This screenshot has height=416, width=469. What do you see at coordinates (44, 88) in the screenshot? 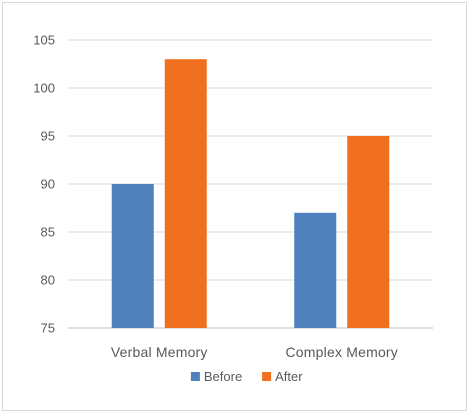
I see `y-tick-label: 100` at bounding box center [44, 88].